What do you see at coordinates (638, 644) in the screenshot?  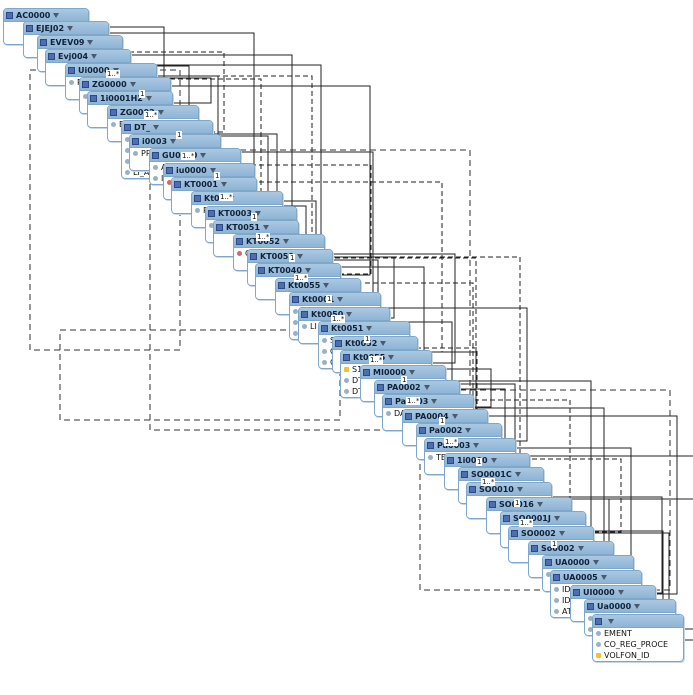 I see `column-row: CO_REG_PROCE` at bounding box center [638, 644].